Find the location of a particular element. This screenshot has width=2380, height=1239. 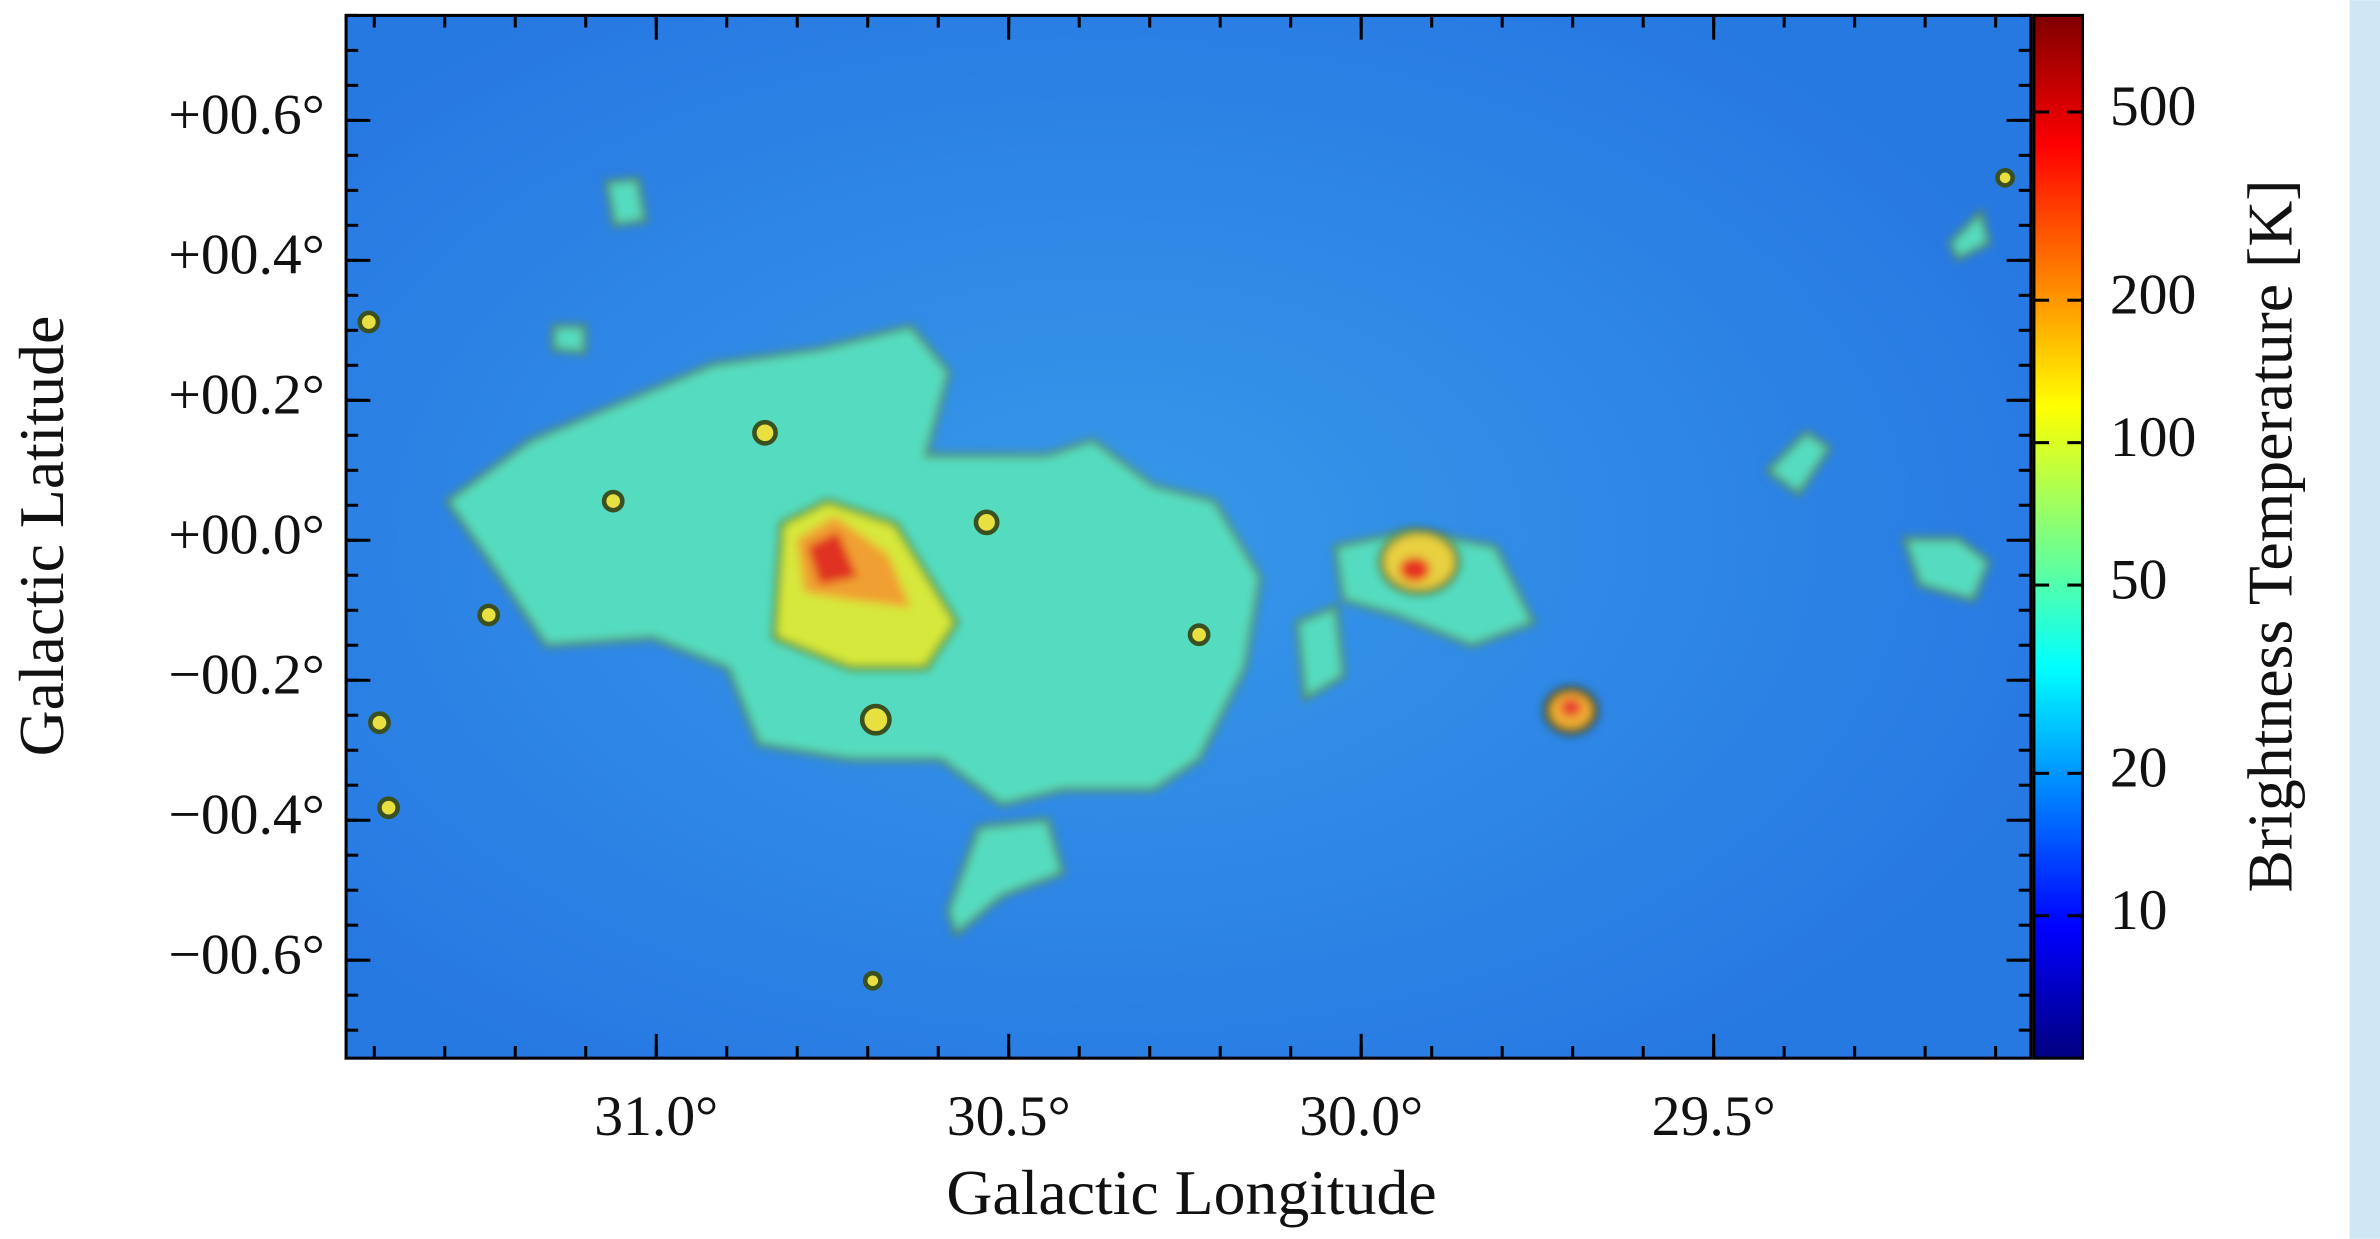

colorbar-tick-label: 500 is located at coordinates (2153, 106).